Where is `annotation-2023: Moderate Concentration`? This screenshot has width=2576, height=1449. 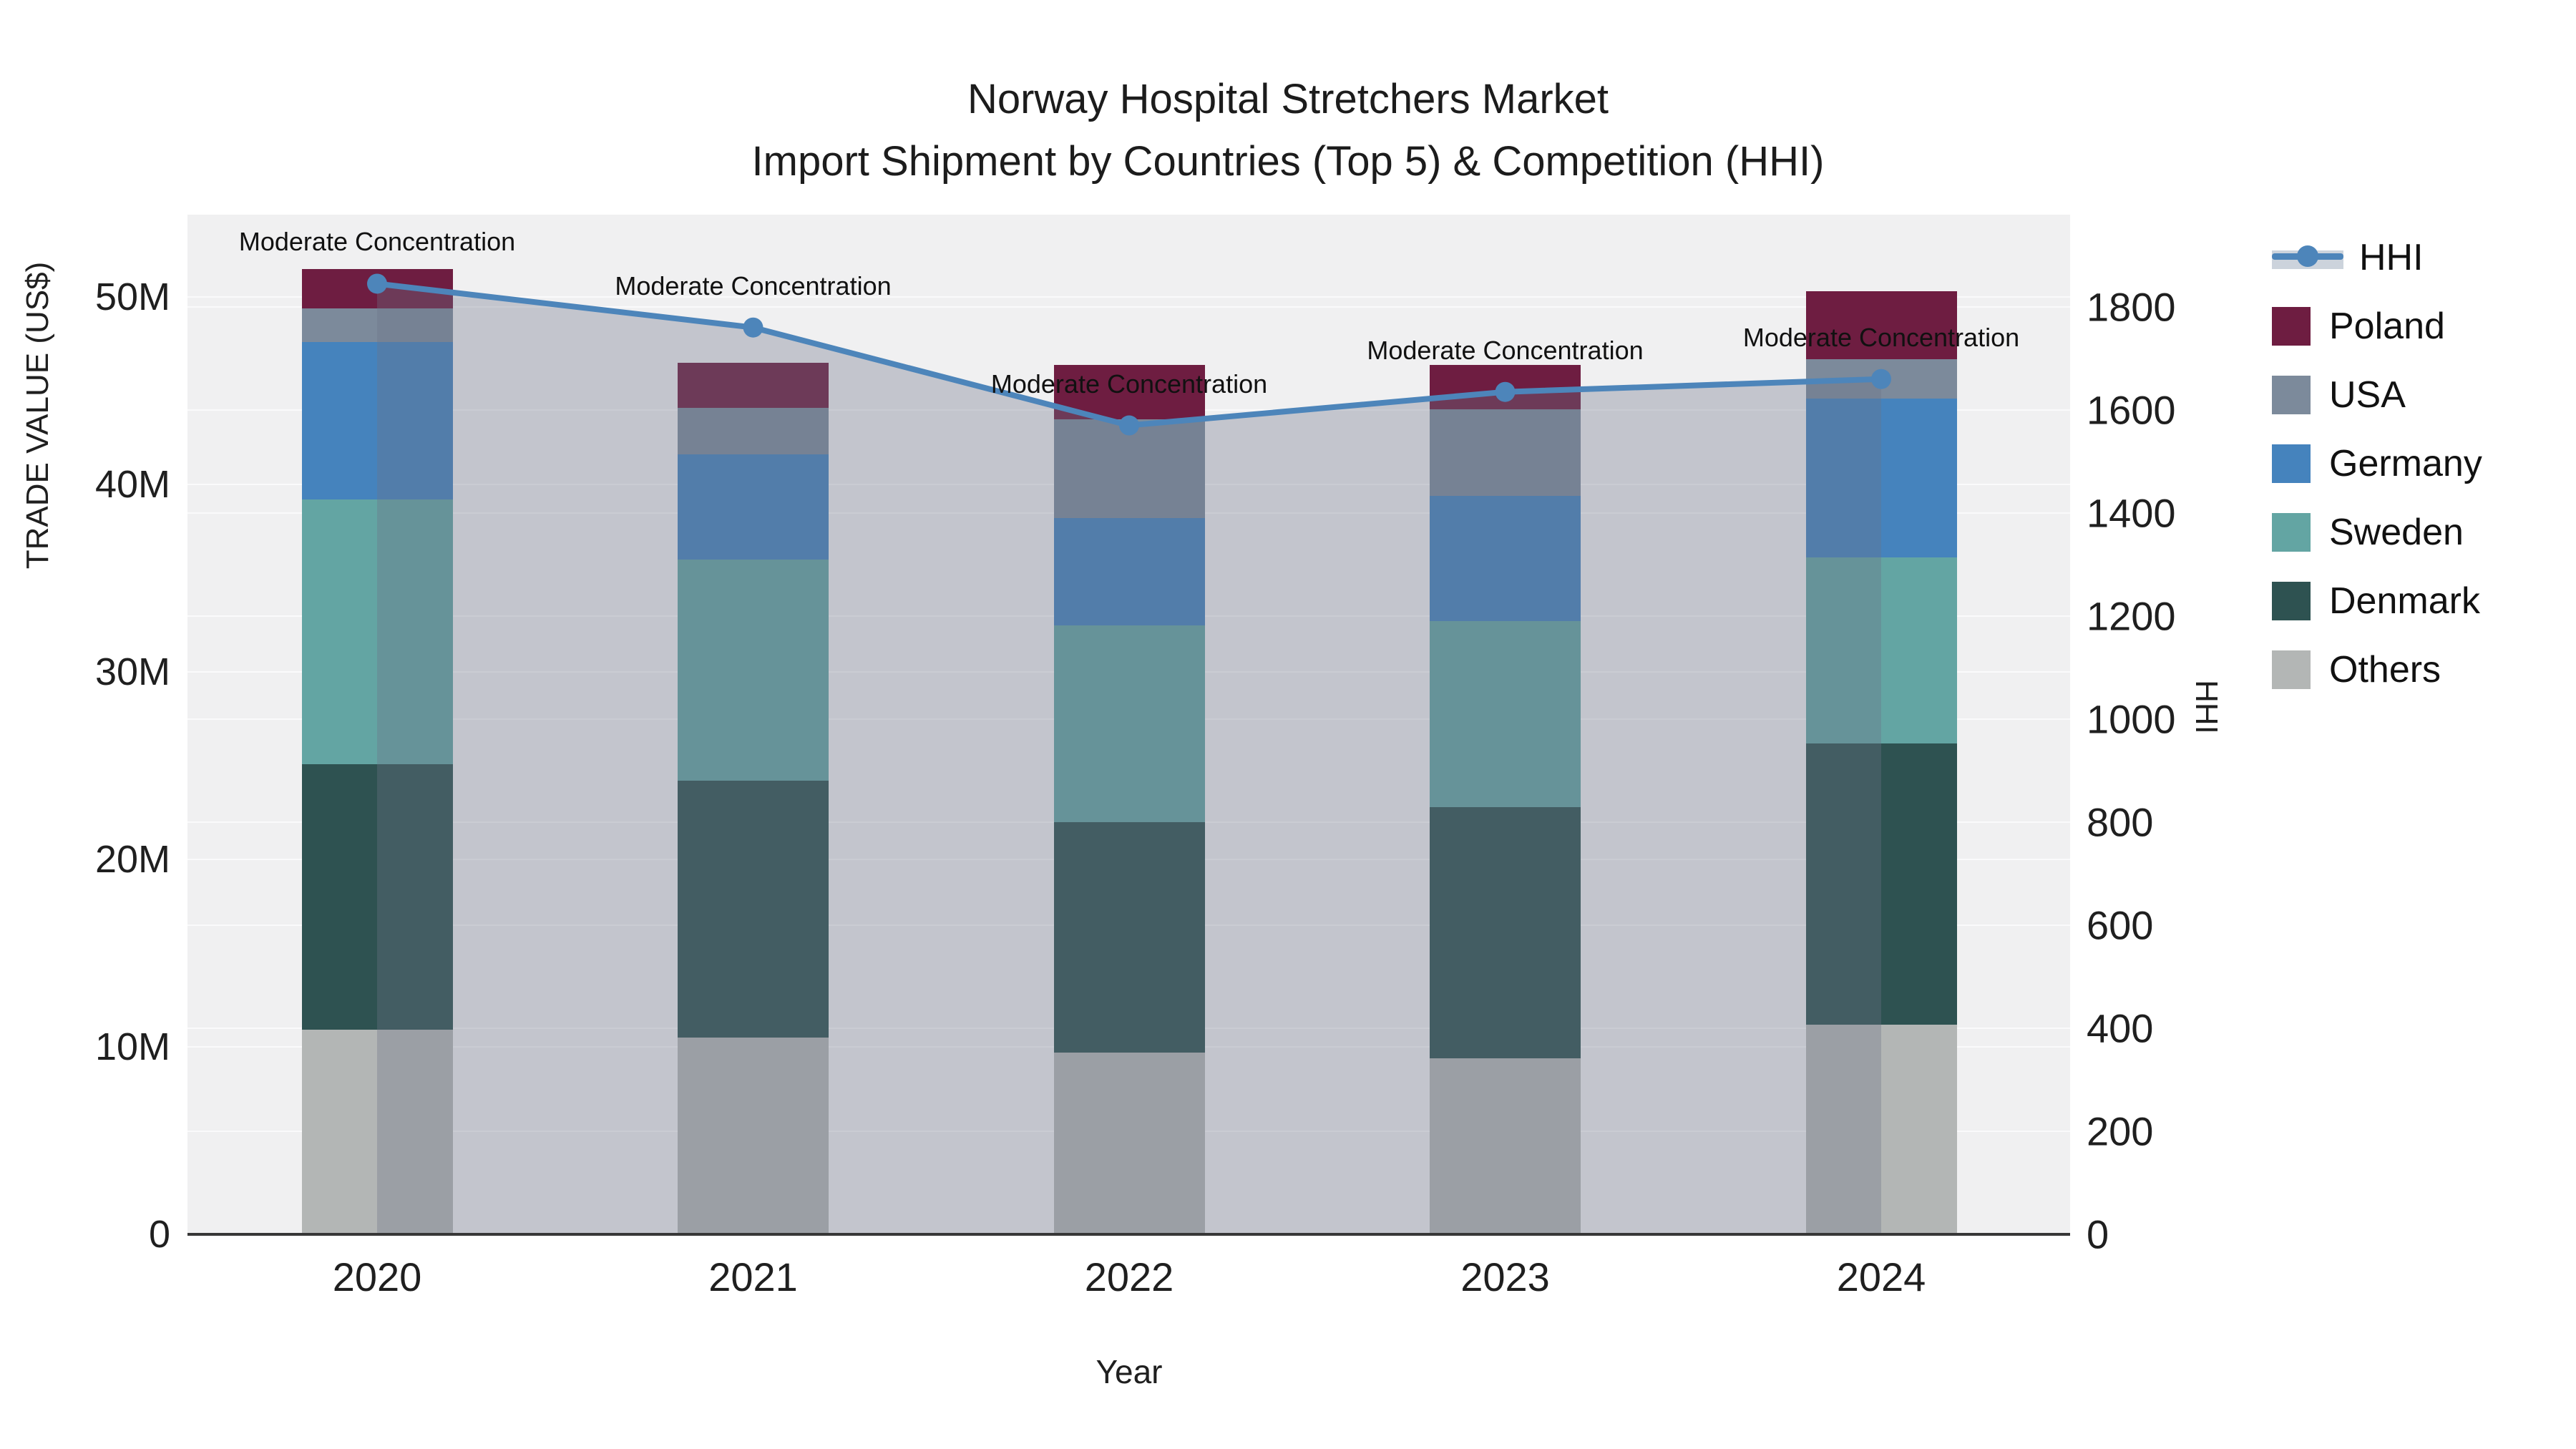
annotation-2023: Moderate Concentration is located at coordinates (1505, 350).